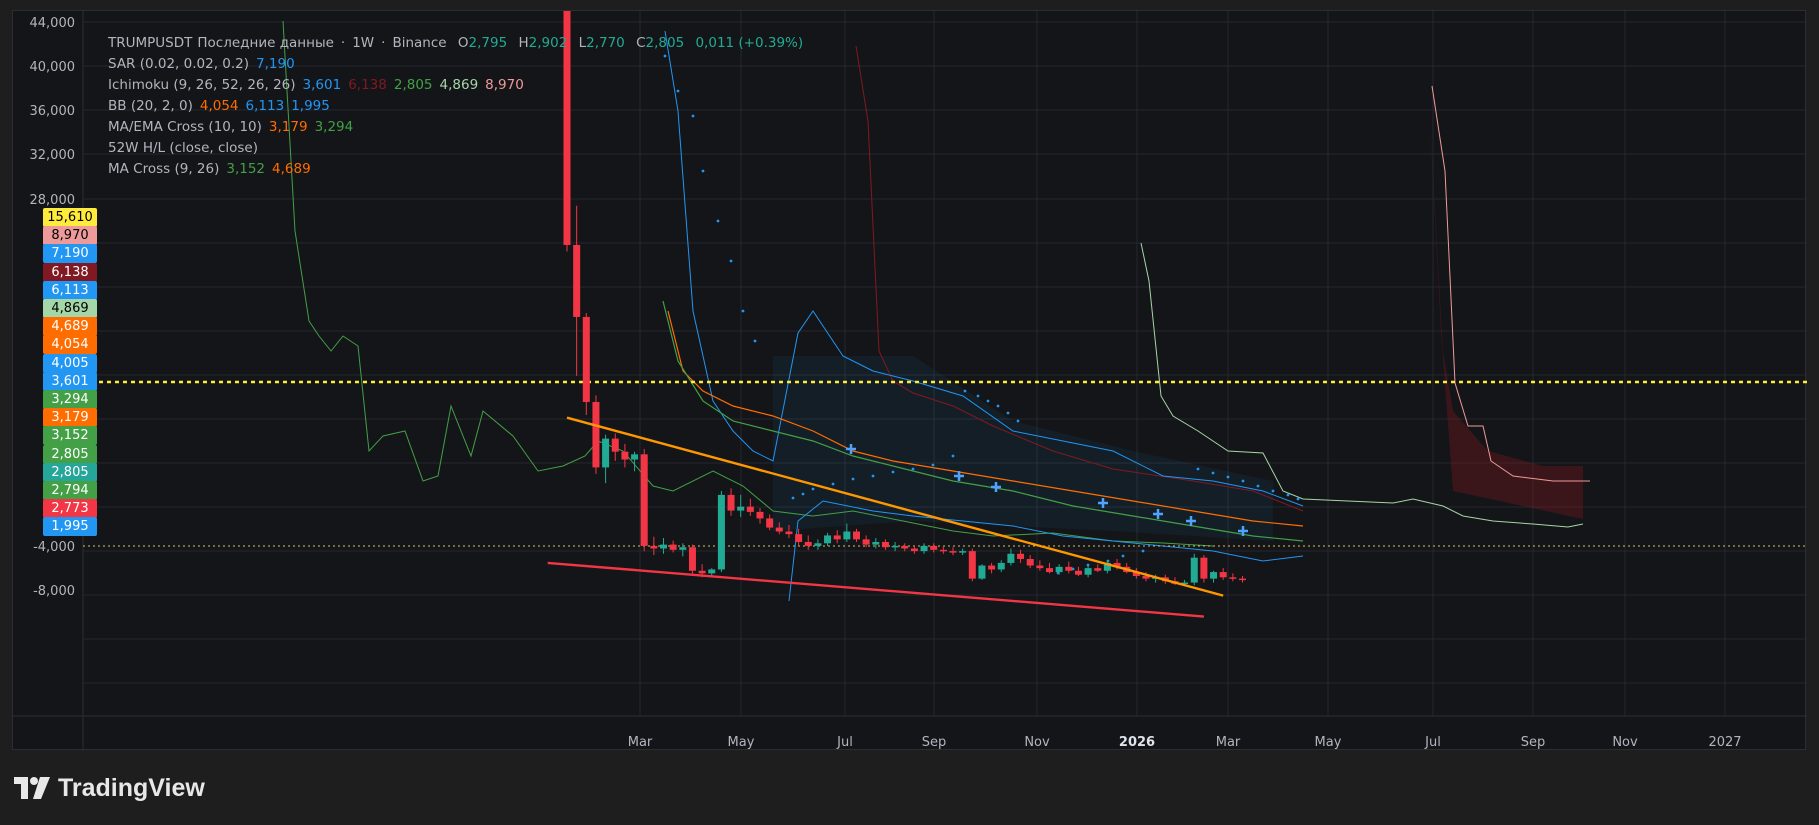 The height and width of the screenshot is (825, 1819). Describe the element at coordinates (150, 43) in the screenshot. I see `legend-symbol: TRUMPUSDT` at that location.